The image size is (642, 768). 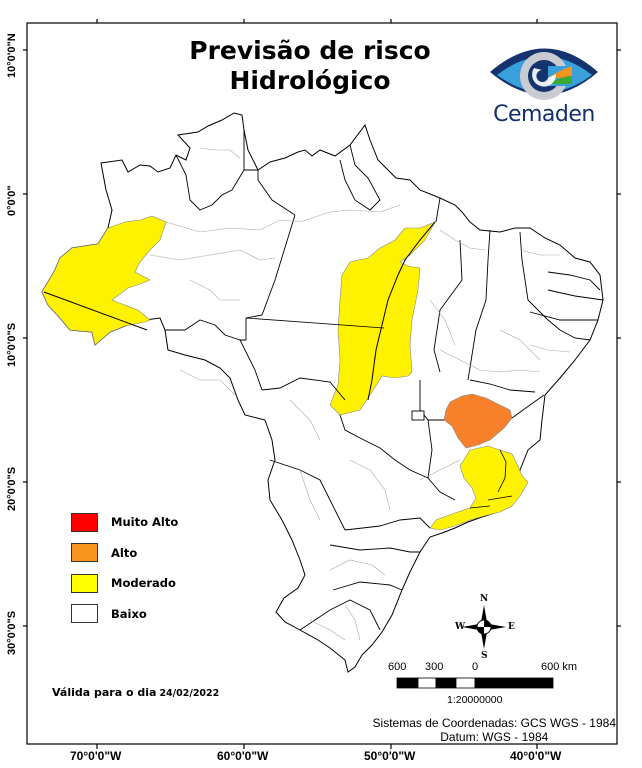 What do you see at coordinates (475, 667) in the screenshot?
I see `scale-label-0: 0` at bounding box center [475, 667].